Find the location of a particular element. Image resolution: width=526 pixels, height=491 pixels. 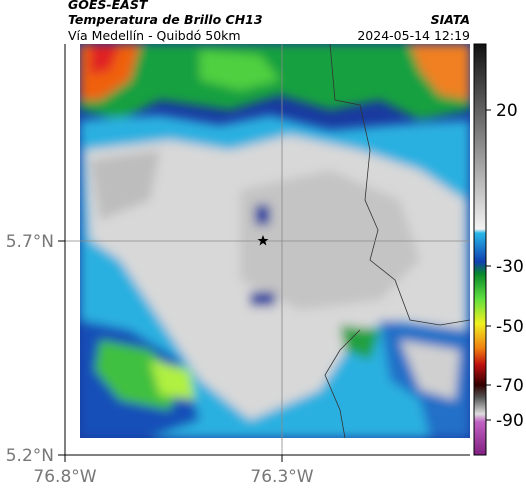

colorbar-tick: -50 is located at coordinates (510, 327).